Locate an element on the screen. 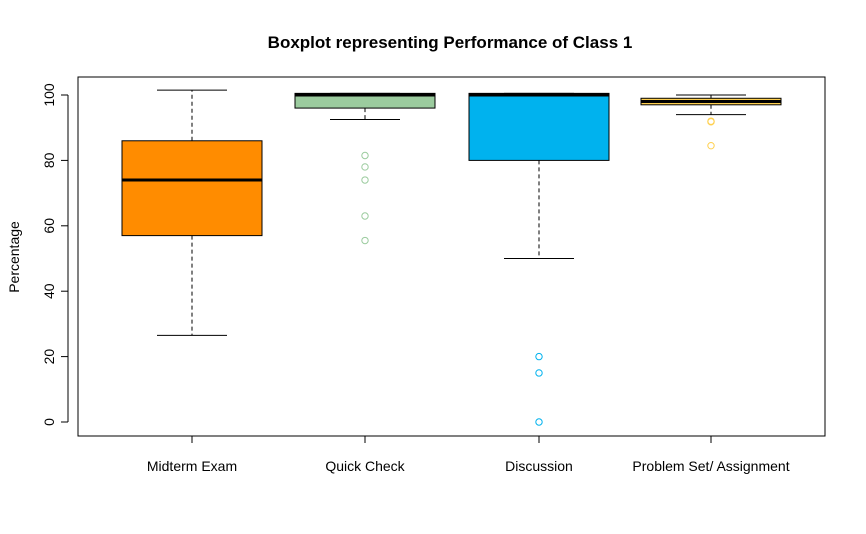 The height and width of the screenshot is (534, 866). x-tick-label: Midterm Exam is located at coordinates (192, 466).